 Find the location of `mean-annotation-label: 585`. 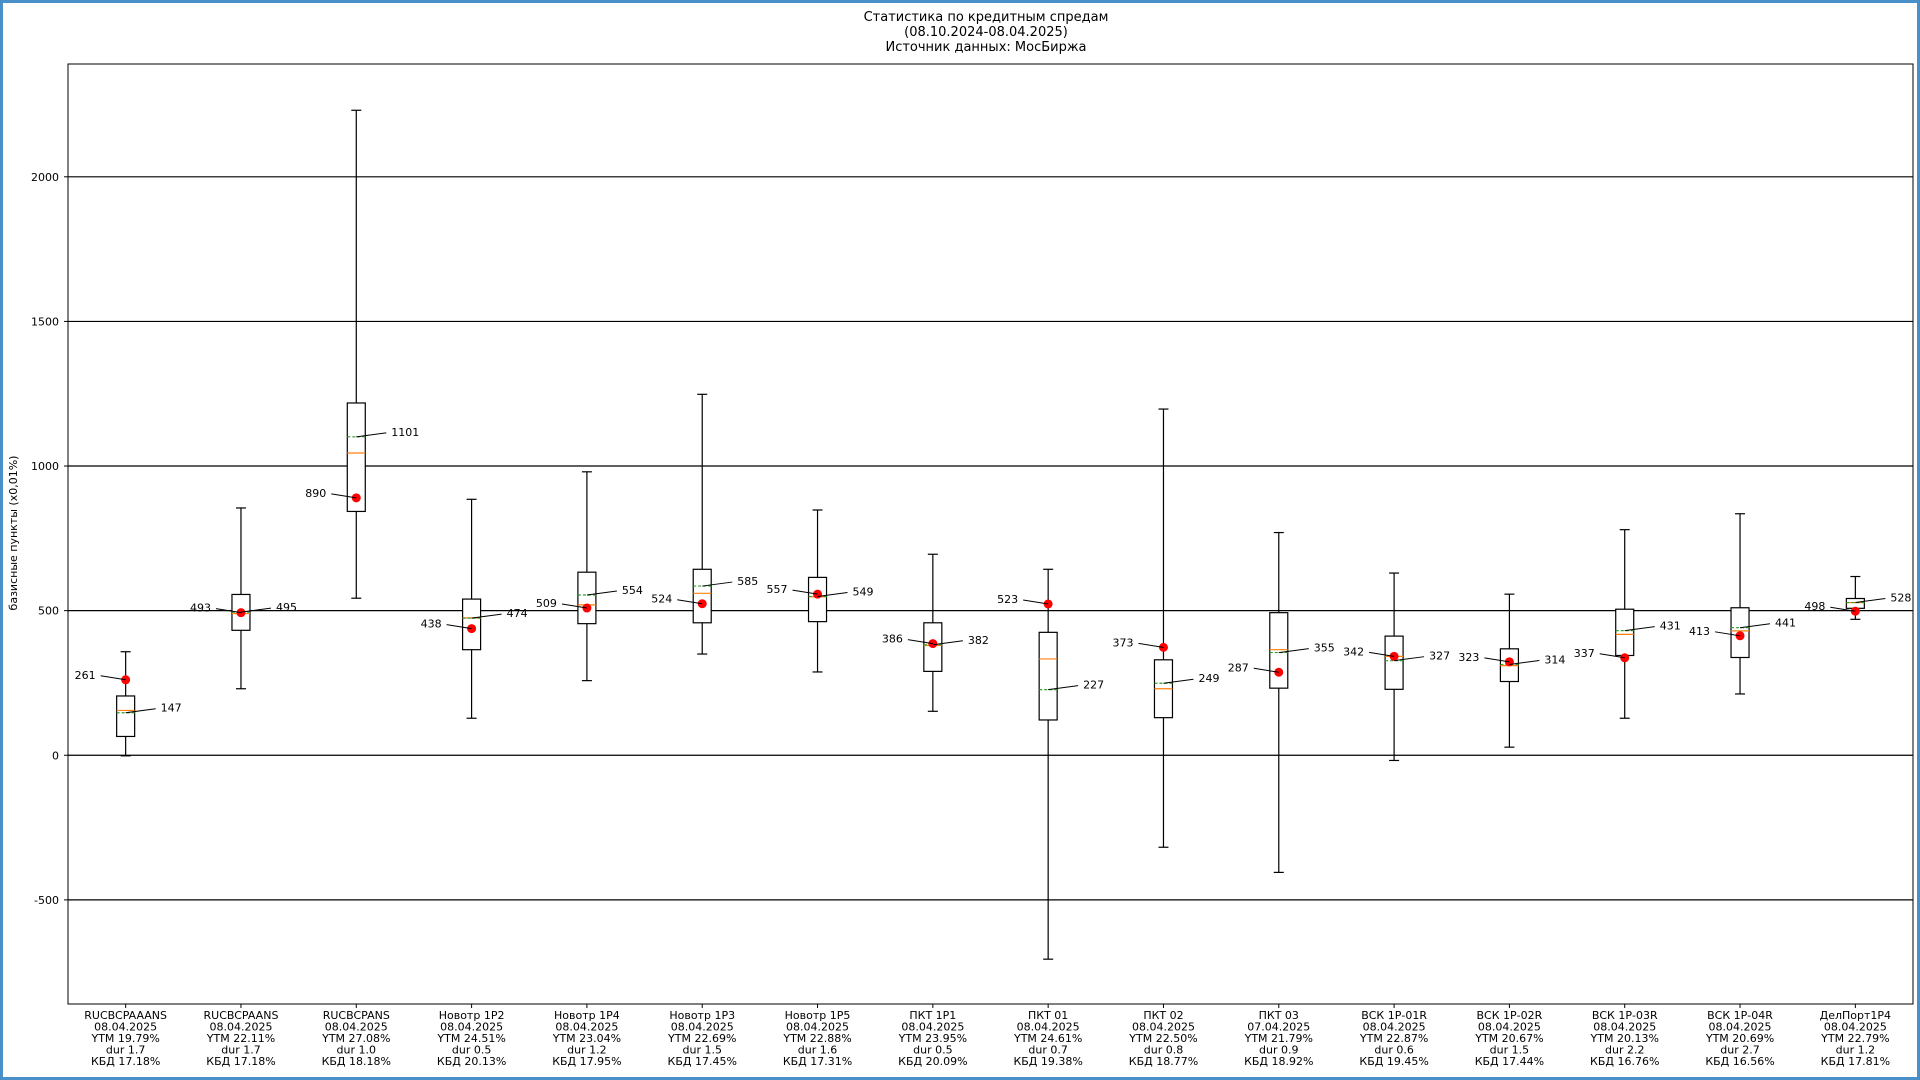

mean-annotation-label: 585 is located at coordinates (747, 581).